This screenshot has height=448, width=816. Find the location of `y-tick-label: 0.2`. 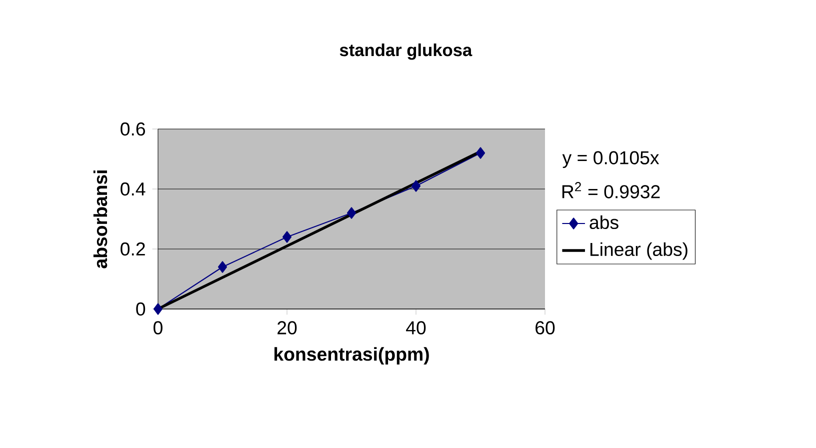

y-tick-label: 0.2 is located at coordinates (132, 249).